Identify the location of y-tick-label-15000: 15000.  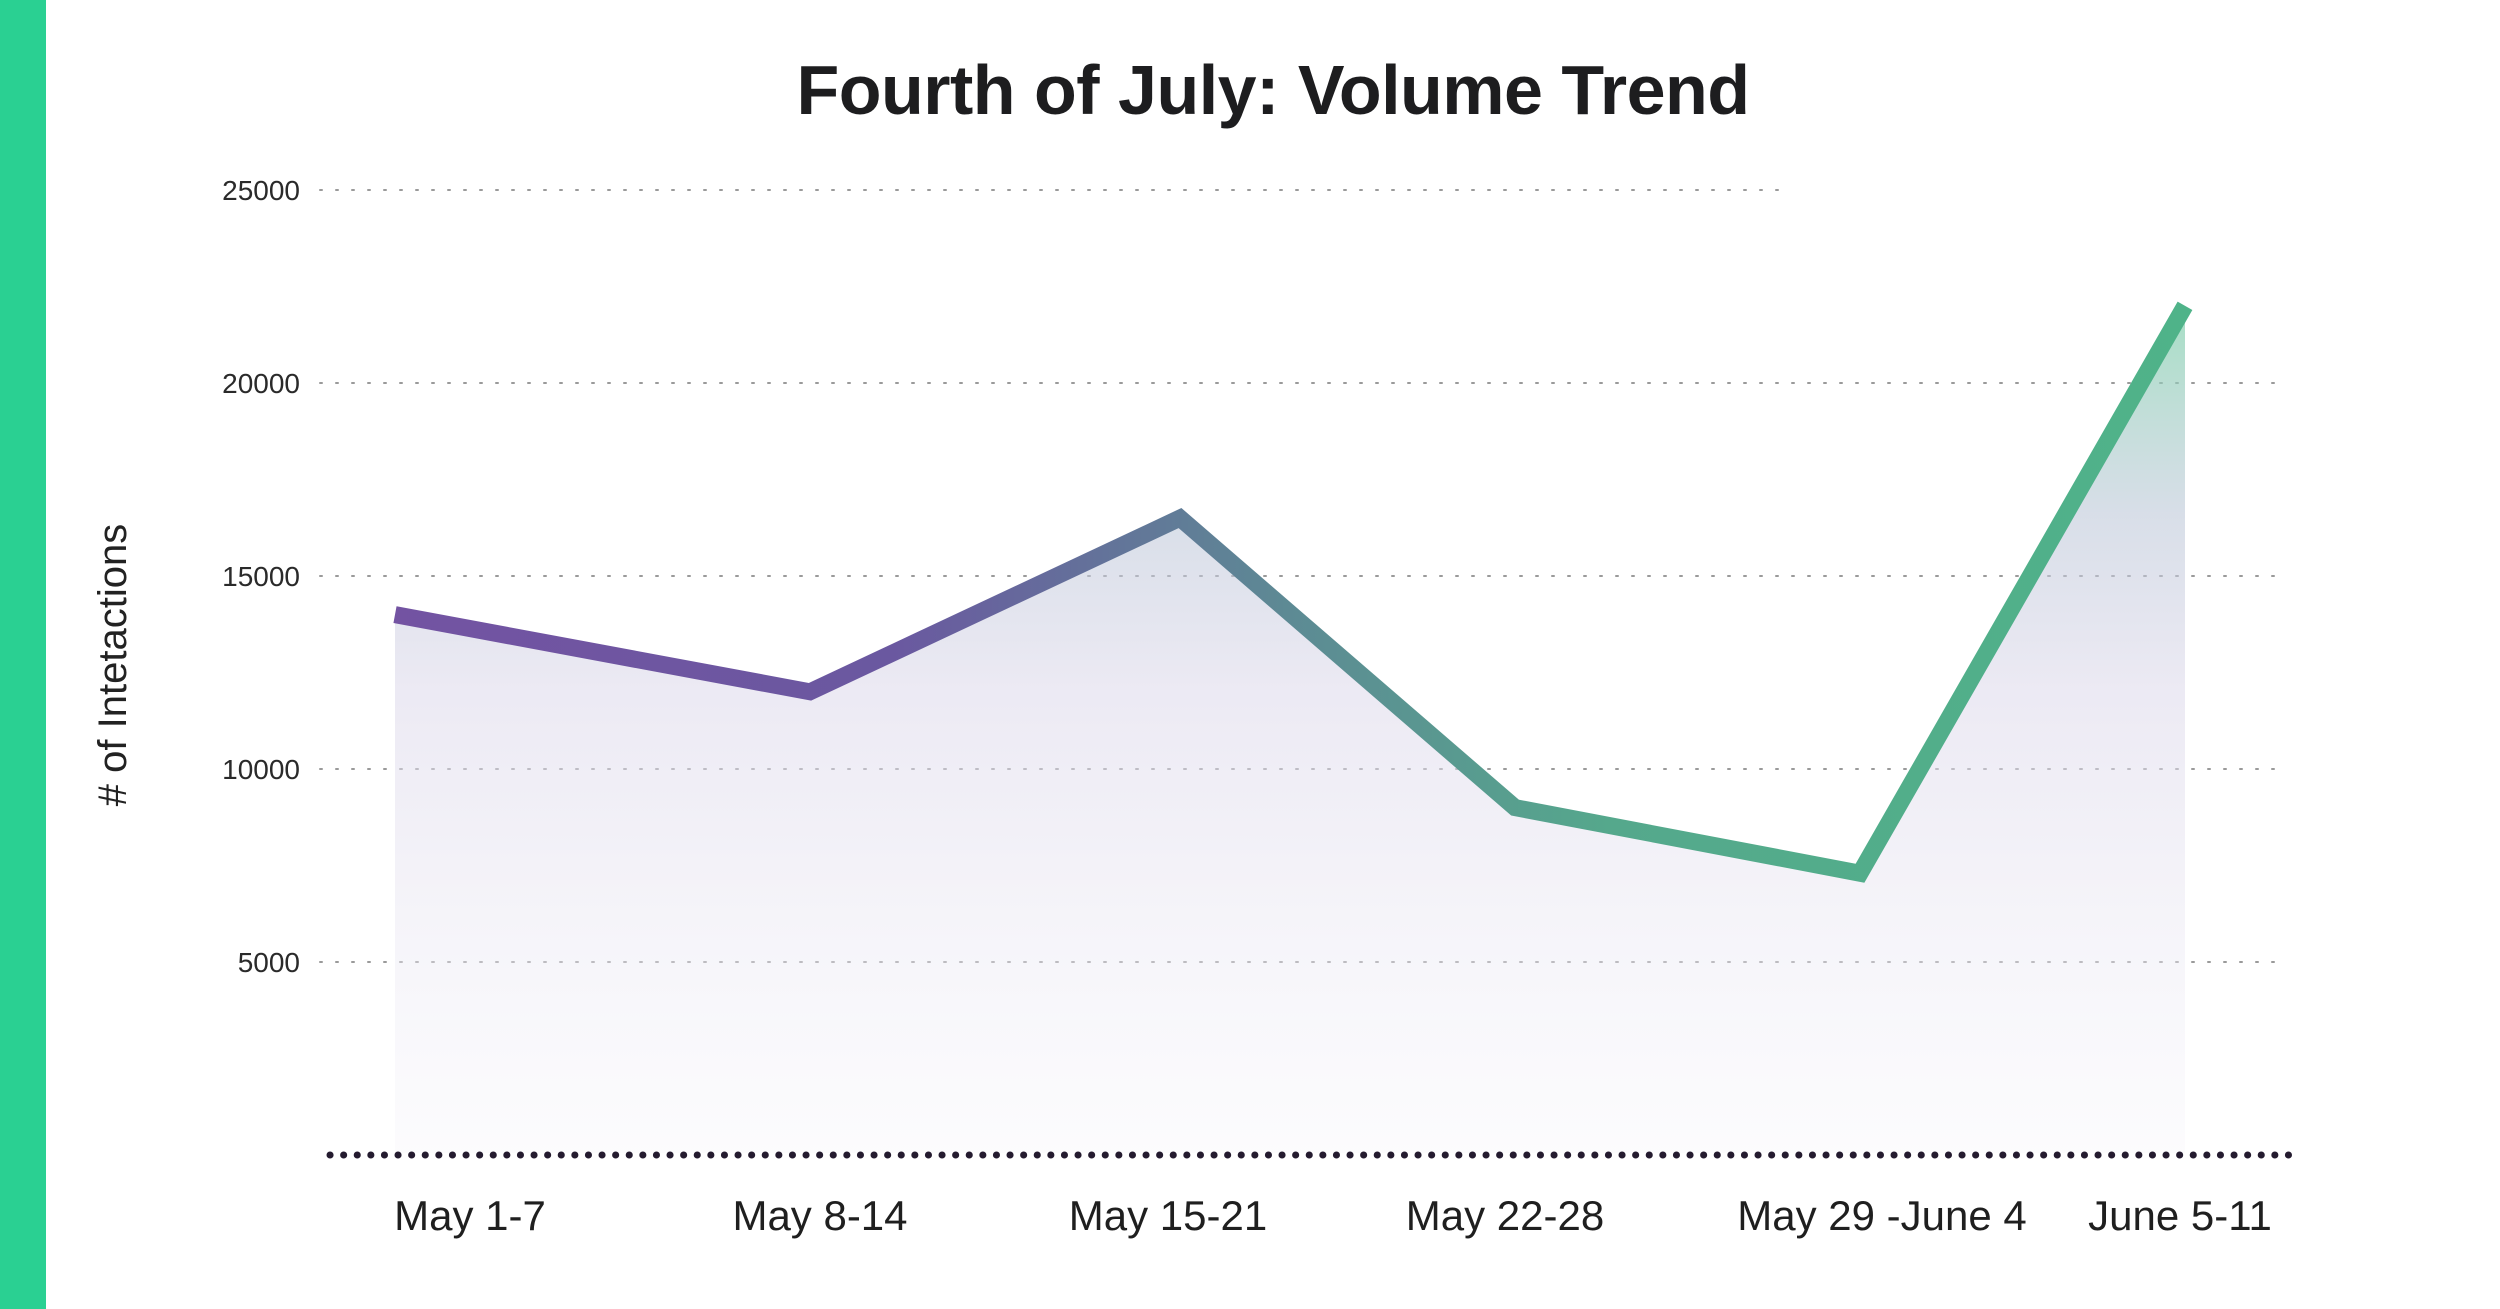
(261, 576).